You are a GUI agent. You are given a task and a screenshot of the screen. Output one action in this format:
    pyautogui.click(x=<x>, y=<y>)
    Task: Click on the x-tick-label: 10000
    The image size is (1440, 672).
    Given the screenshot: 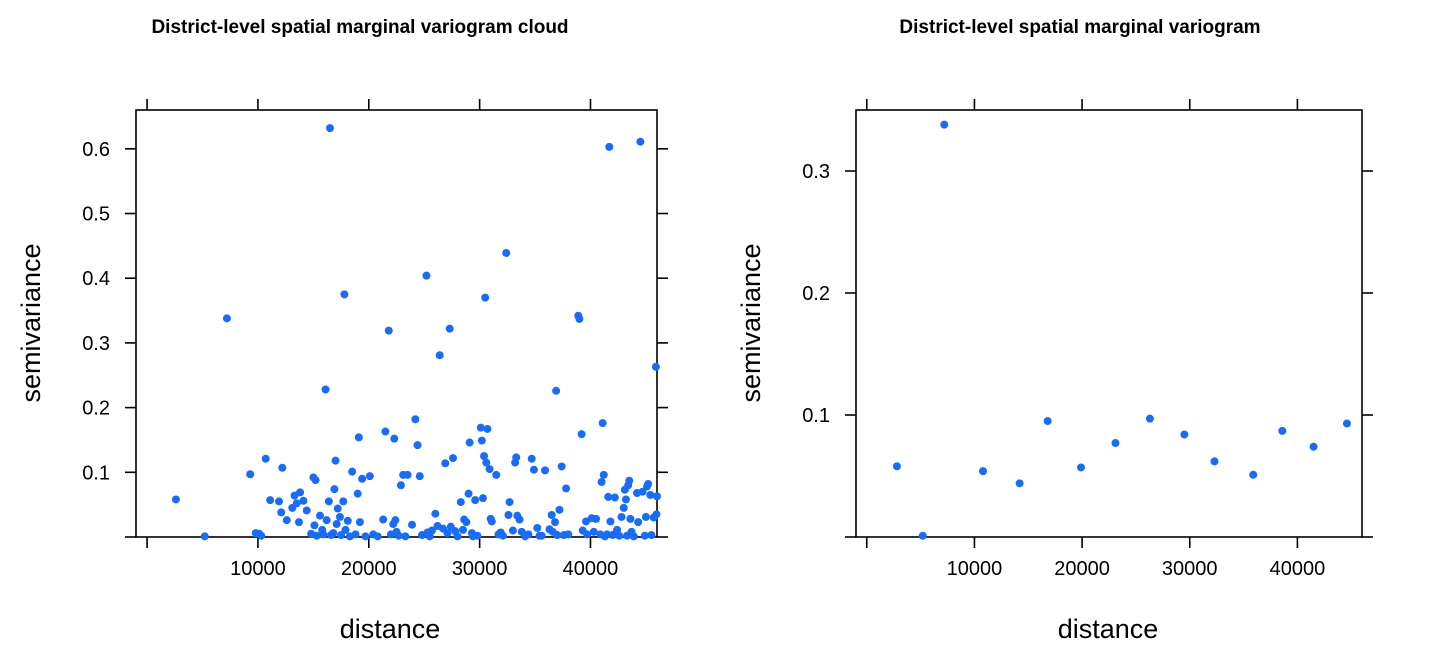 What is the action you would take?
    pyautogui.click(x=975, y=569)
    